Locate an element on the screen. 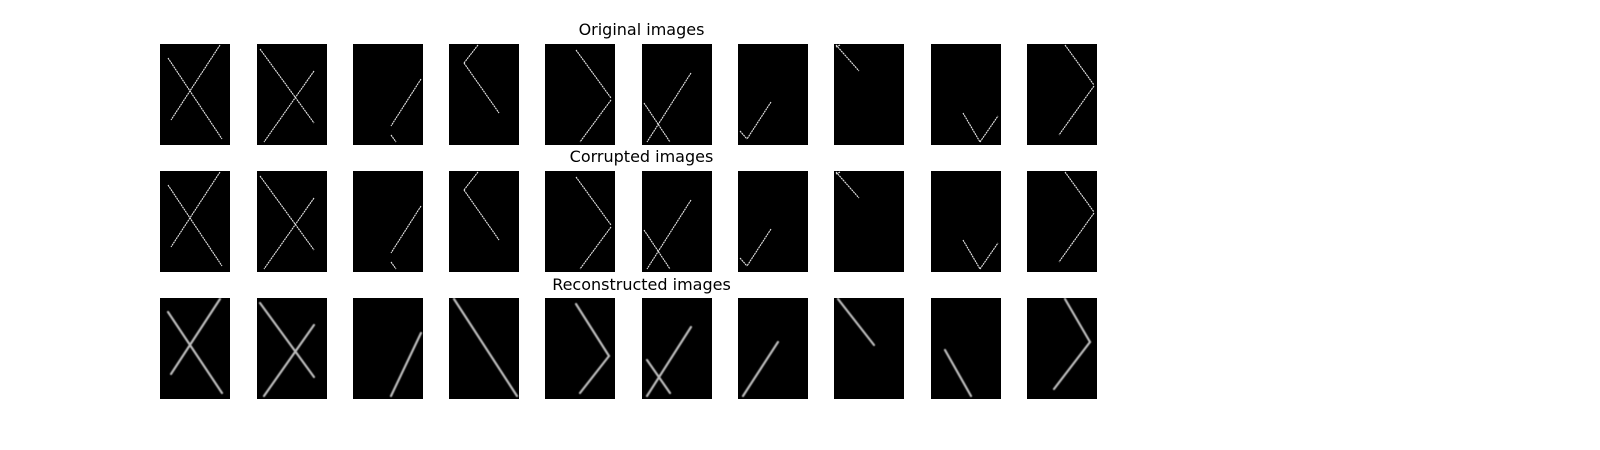  row-title-original: Original images is located at coordinates (641, 29).